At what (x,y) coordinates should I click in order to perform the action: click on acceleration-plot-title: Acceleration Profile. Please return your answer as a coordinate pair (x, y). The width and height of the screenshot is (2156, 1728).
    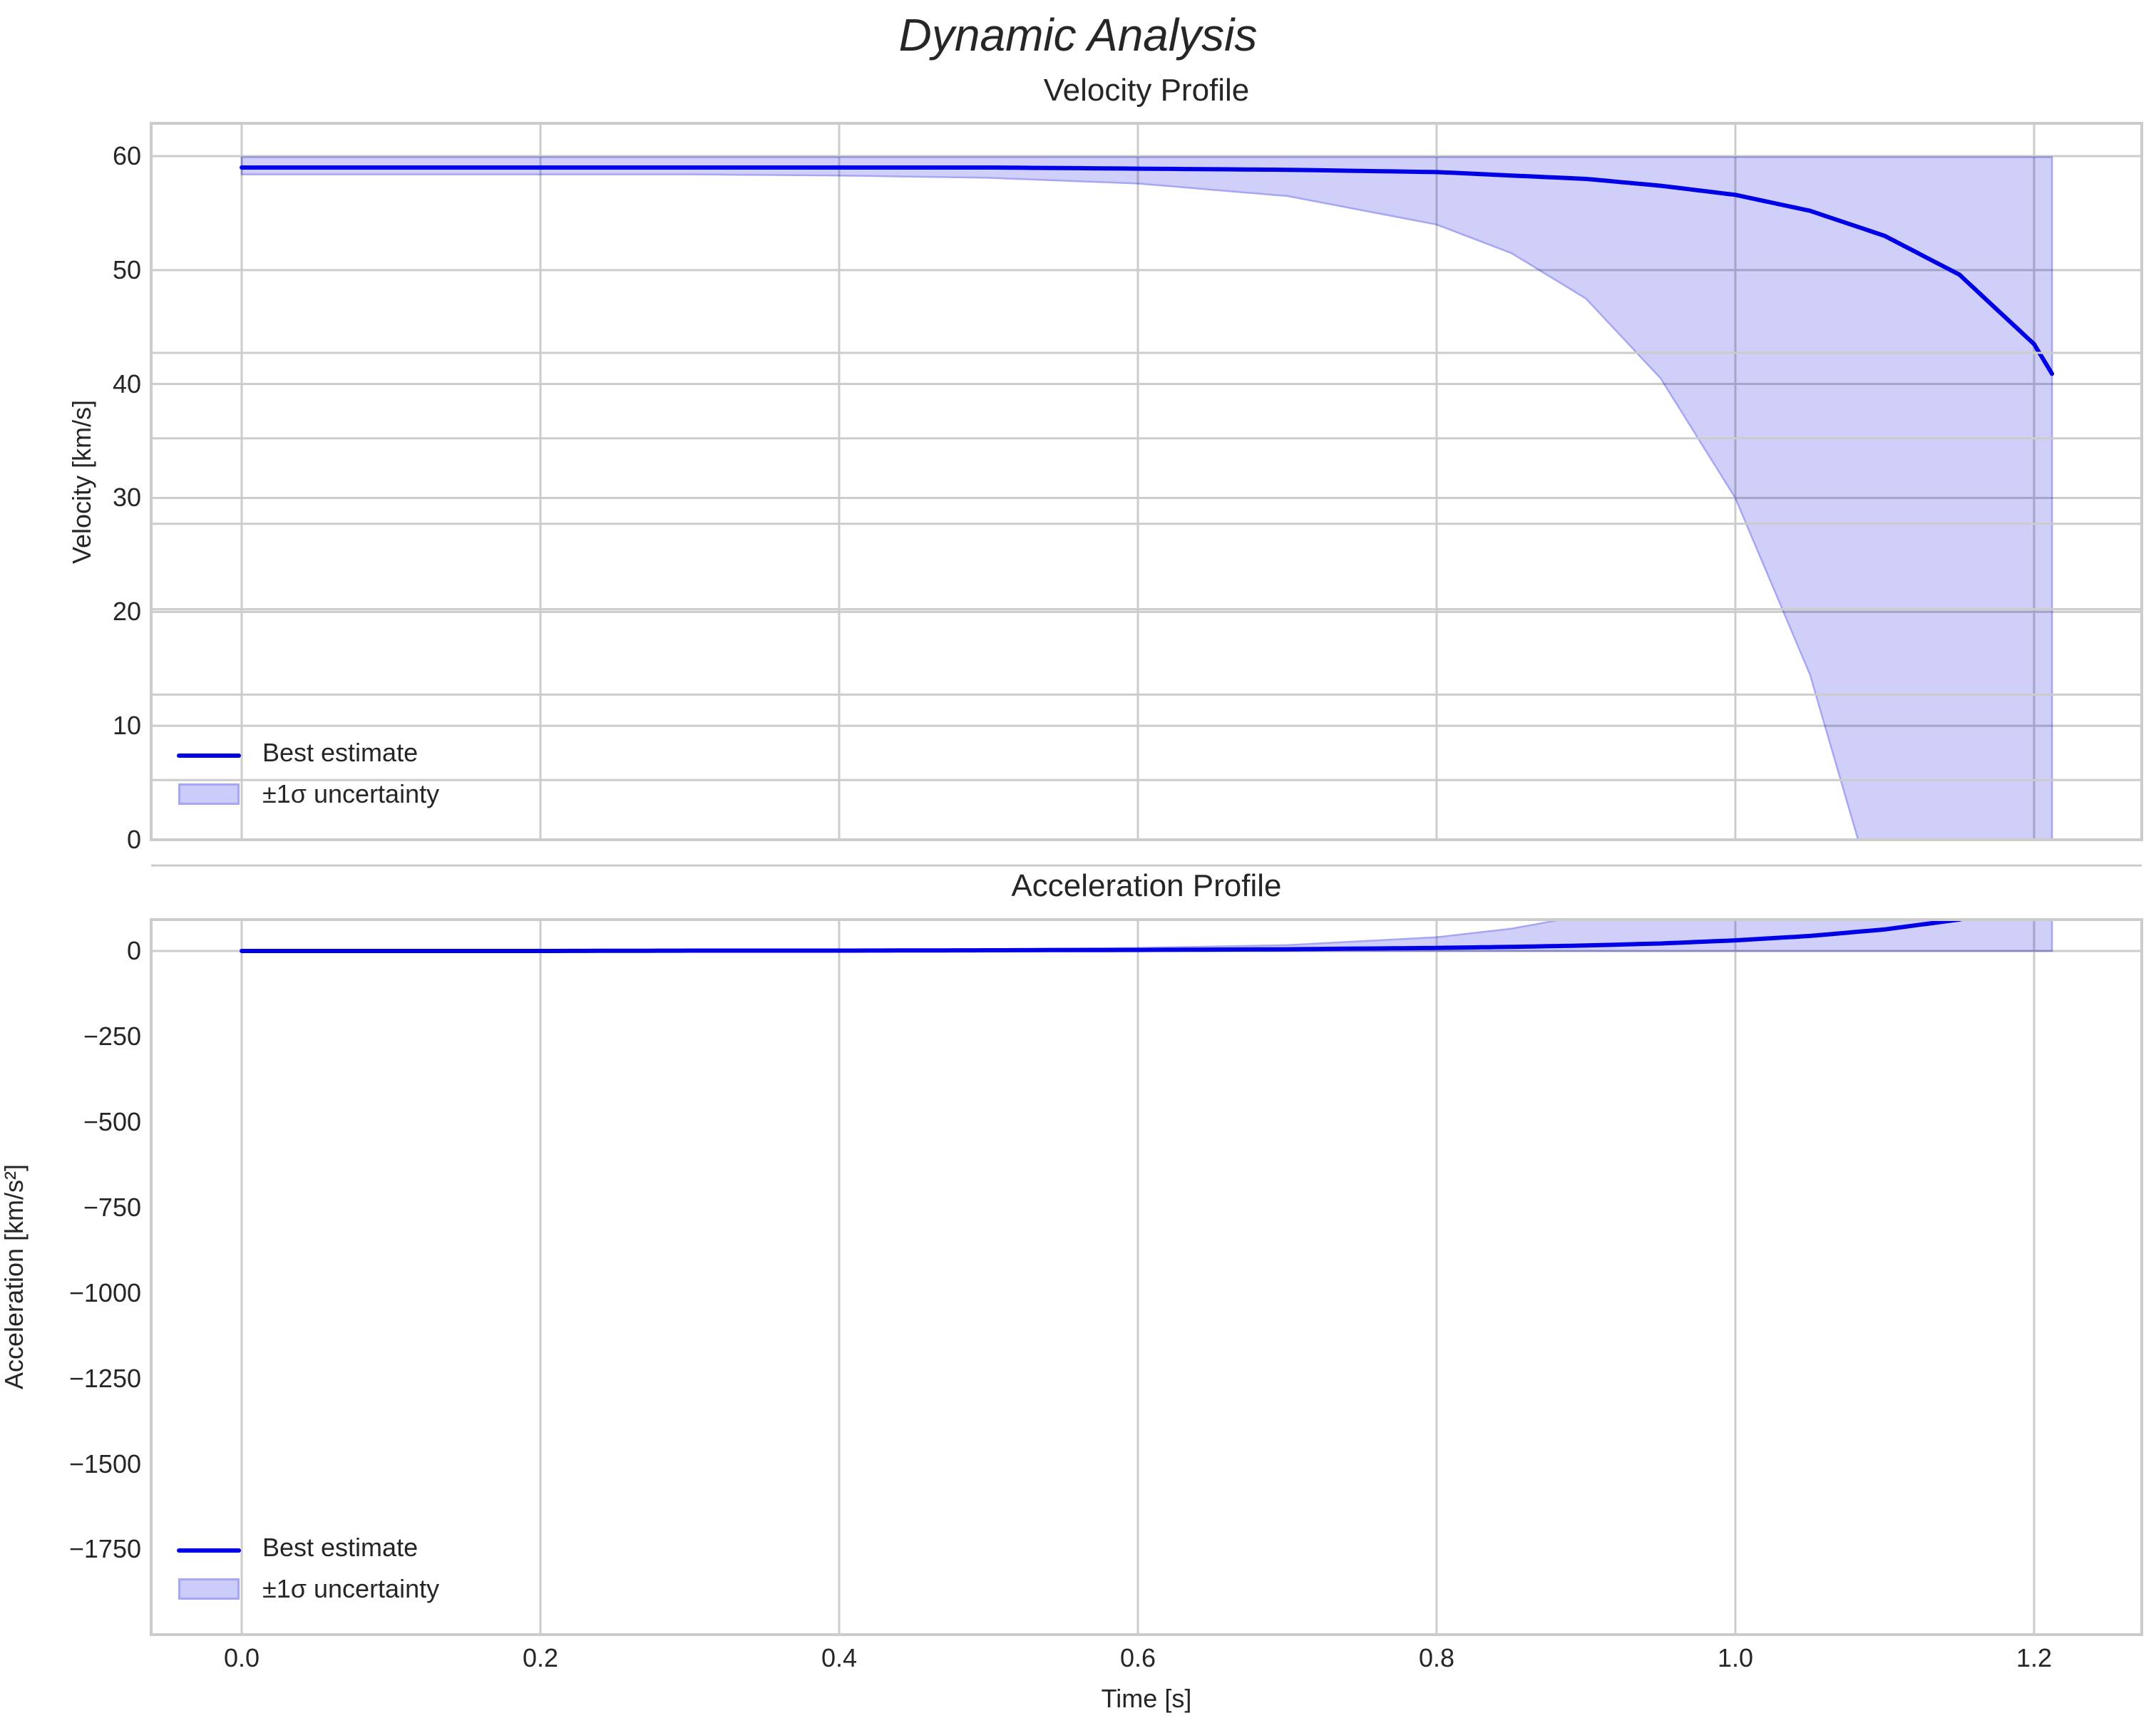
    Looking at the image, I should click on (1146, 885).